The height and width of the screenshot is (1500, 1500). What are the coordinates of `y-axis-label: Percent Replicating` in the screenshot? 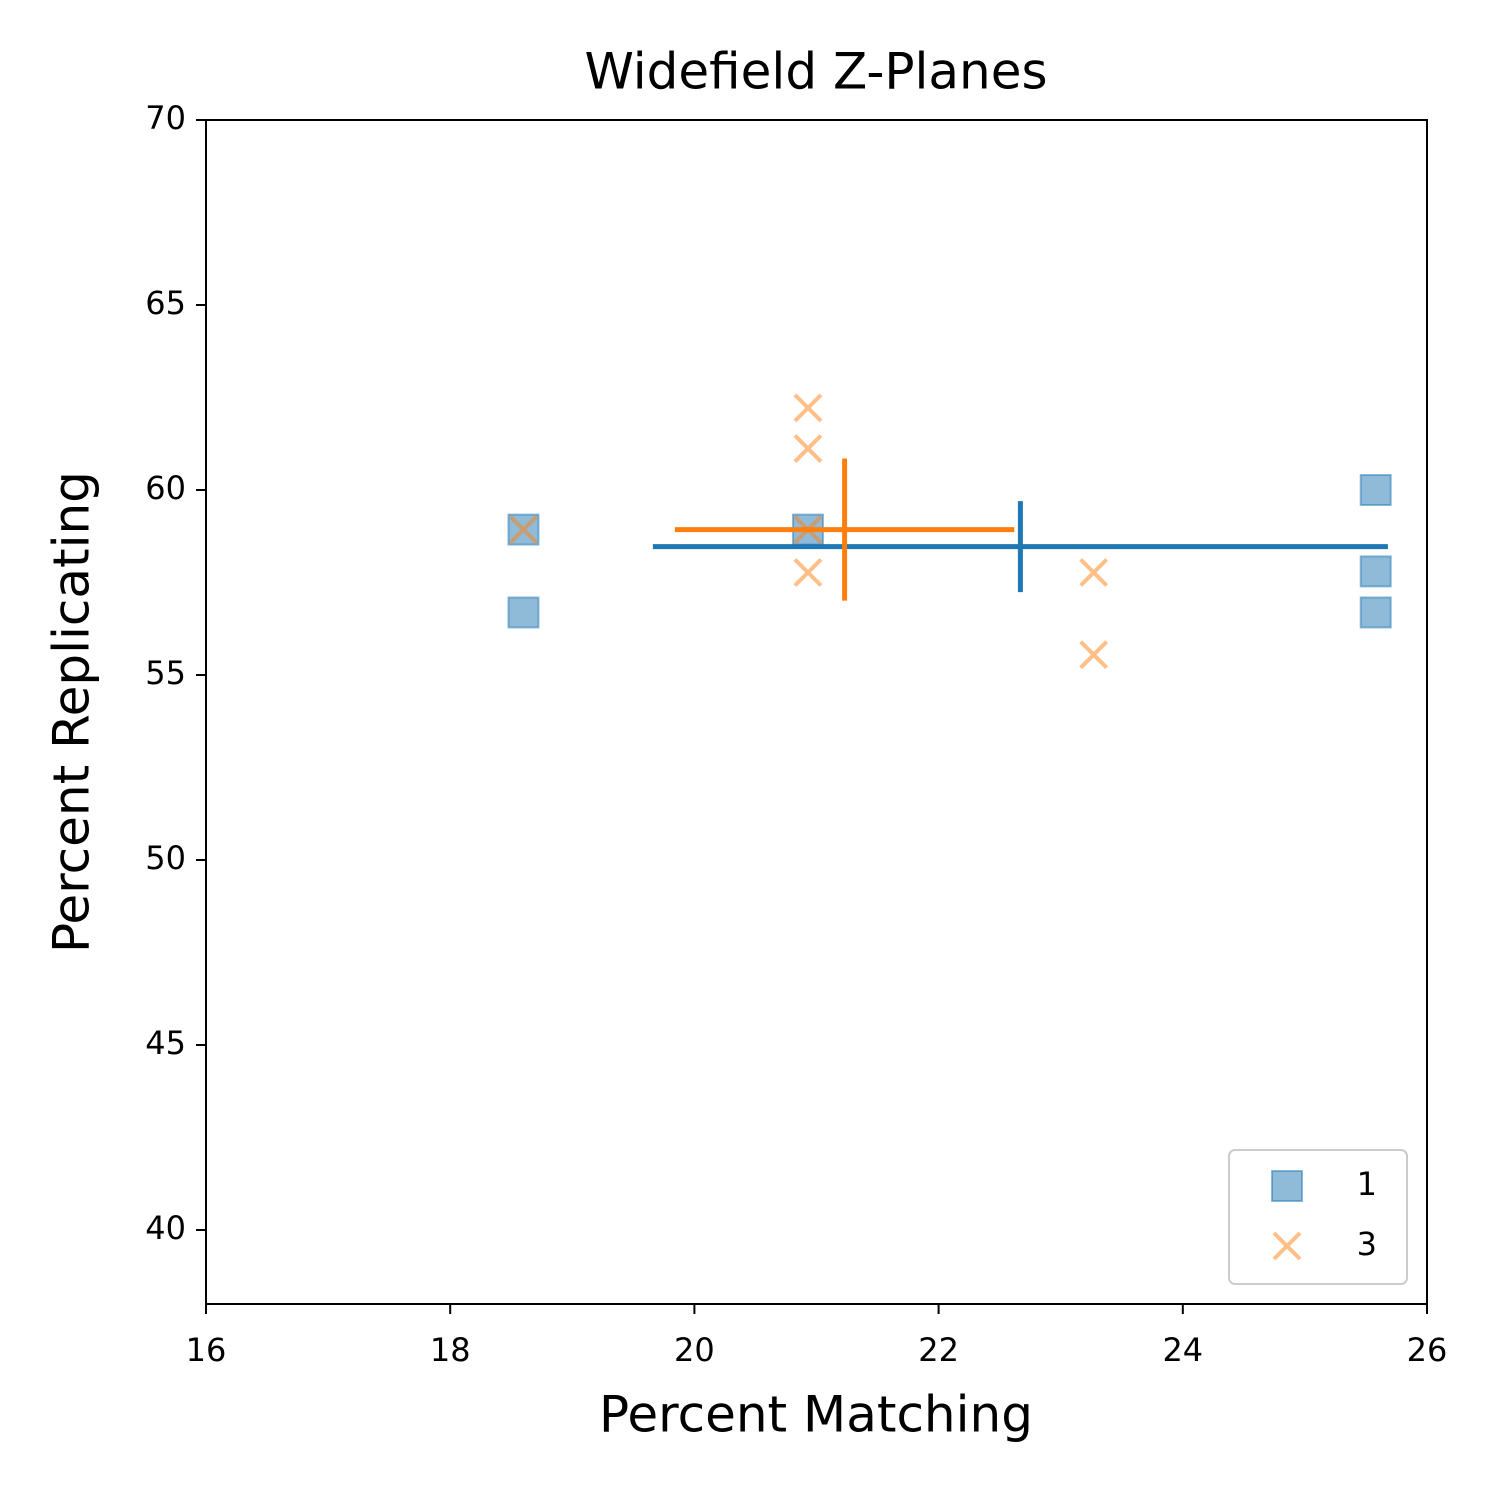 It's located at (72, 712).